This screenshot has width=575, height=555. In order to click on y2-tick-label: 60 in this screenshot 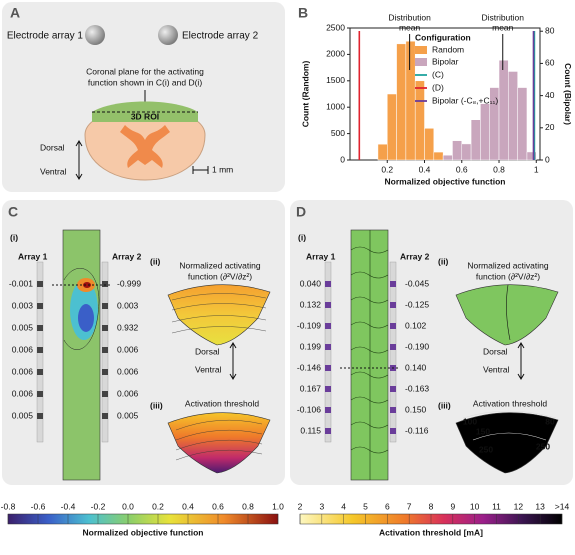, I will do `click(550, 63)`.